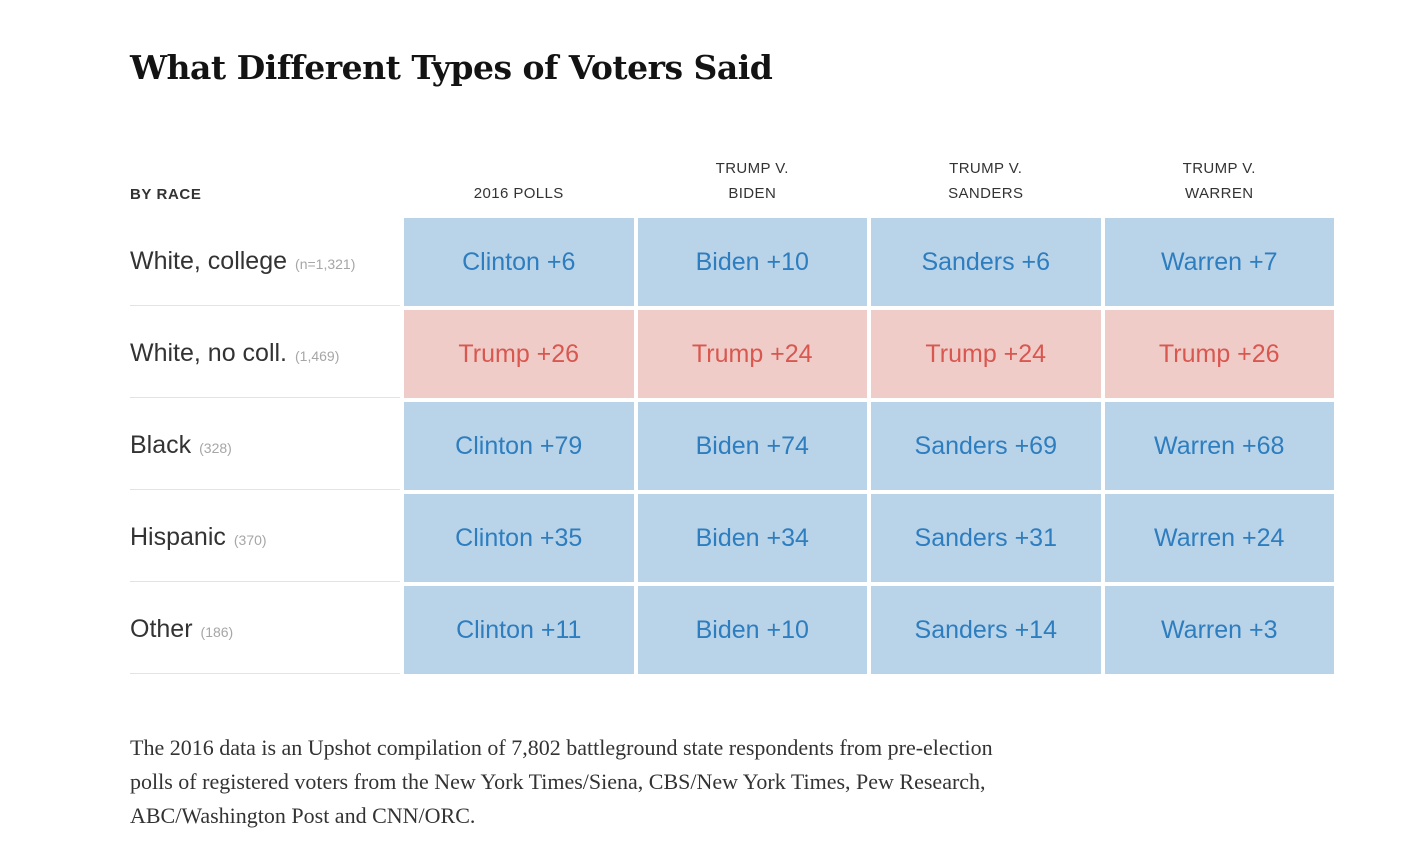 This screenshot has width=1404, height=866. What do you see at coordinates (519, 262) in the screenshot?
I see `result-cell: Clinton +6` at bounding box center [519, 262].